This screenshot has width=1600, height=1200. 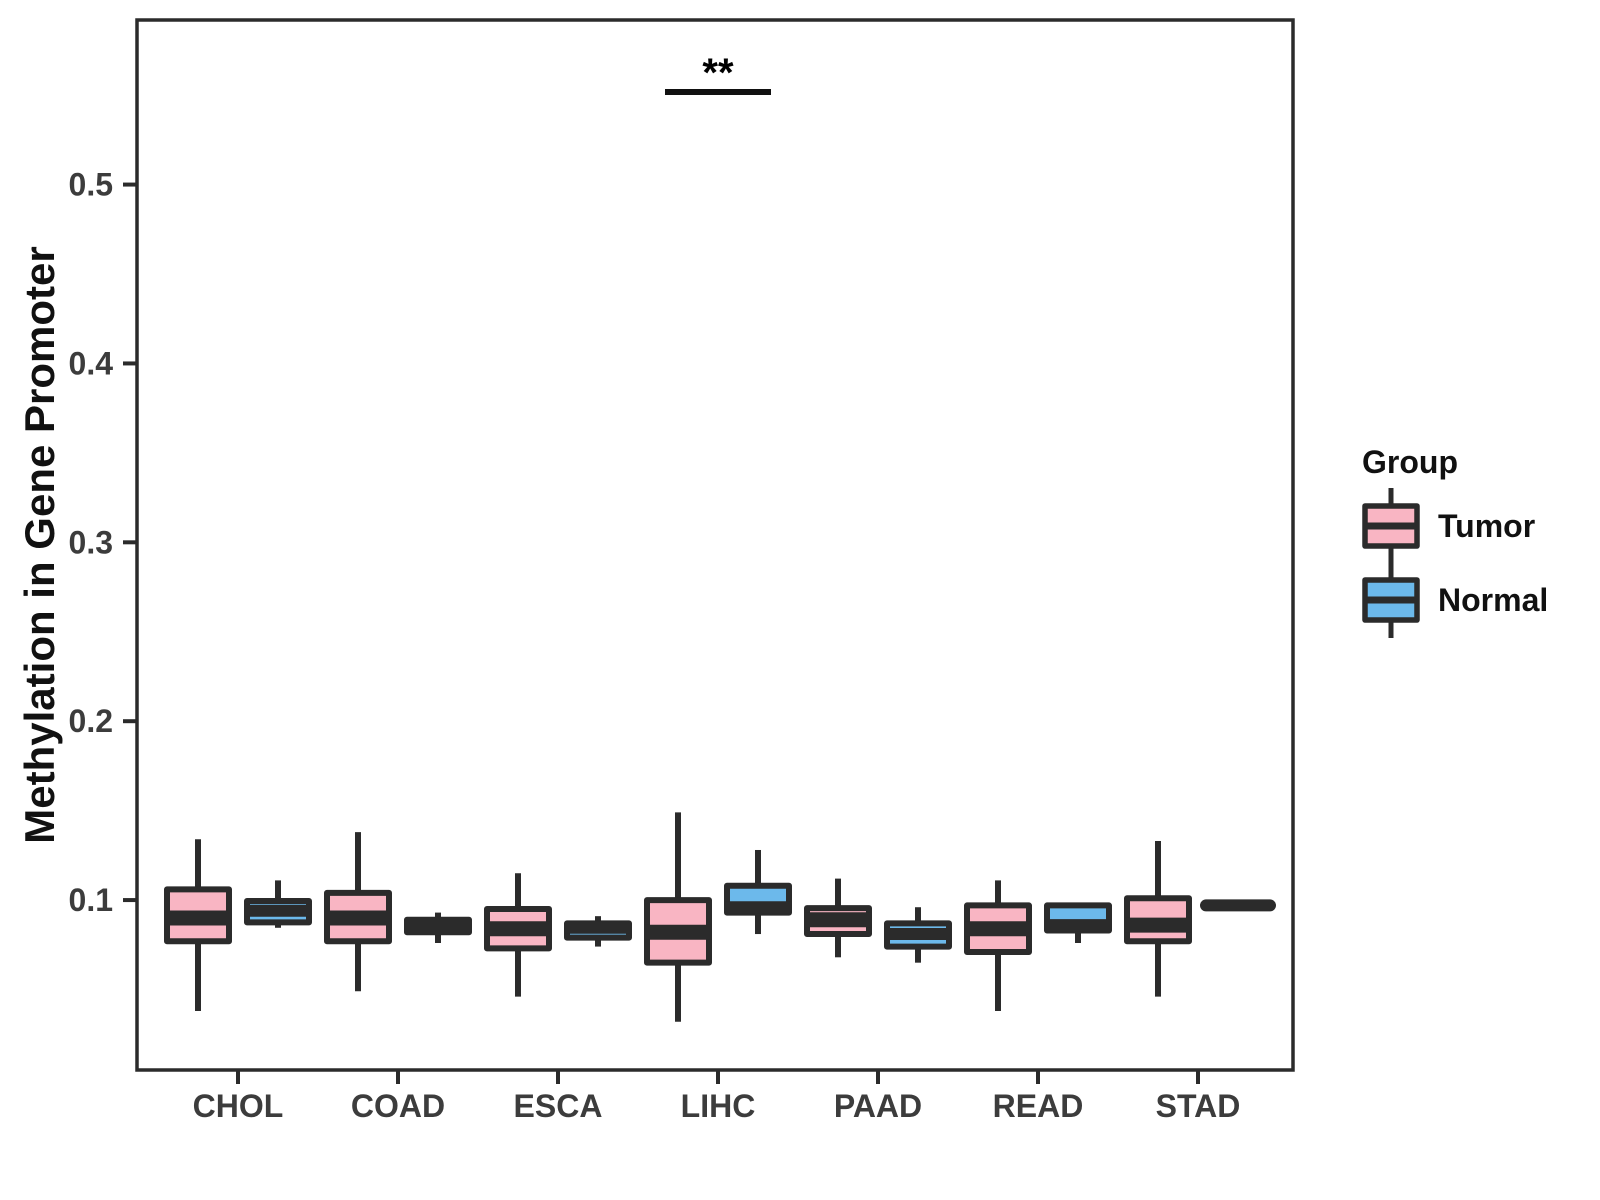 I want to click on y-tick-label: 0.2, so click(x=91, y=721).